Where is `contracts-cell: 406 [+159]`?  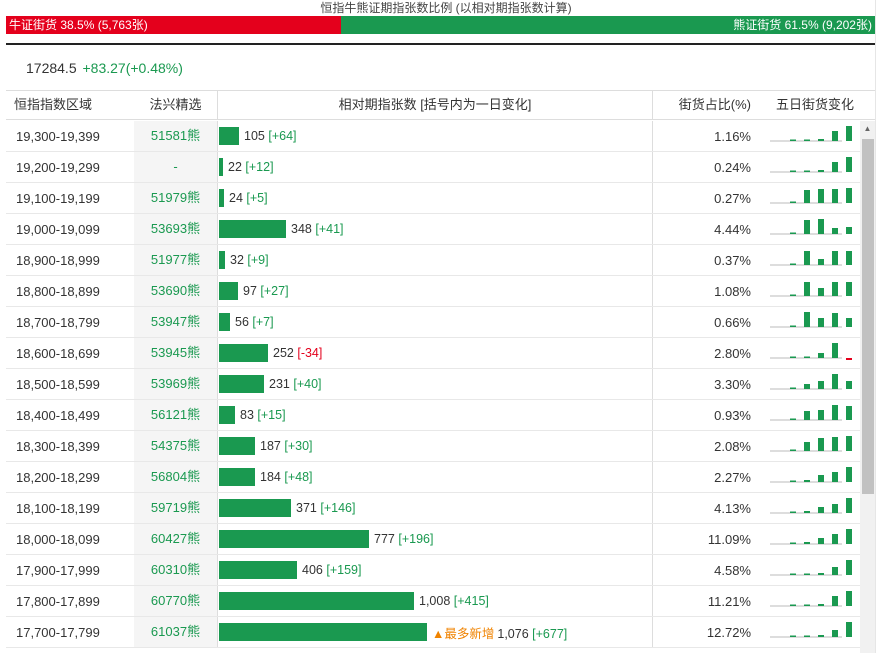
contracts-cell: 406 [+159] is located at coordinates (435, 570).